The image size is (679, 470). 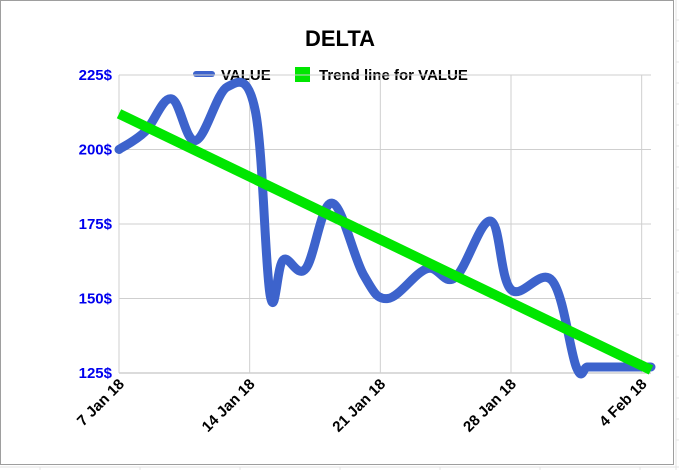 What do you see at coordinates (101, 403) in the screenshot?
I see `x-tick-label: 7 Jan 18` at bounding box center [101, 403].